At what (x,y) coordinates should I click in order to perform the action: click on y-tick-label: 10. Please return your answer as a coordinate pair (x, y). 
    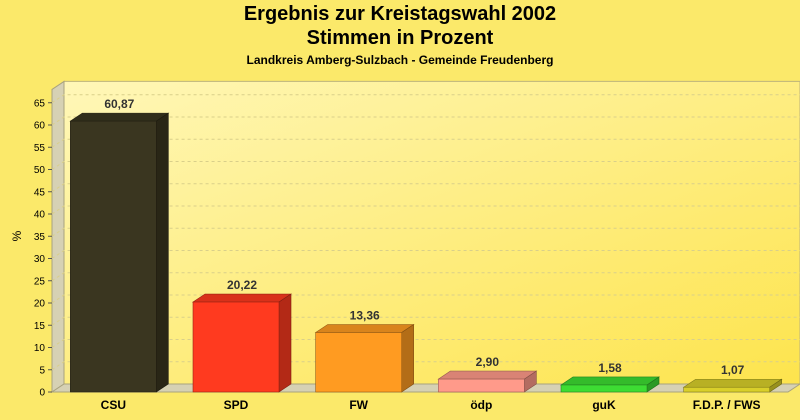
    Looking at the image, I should click on (40, 348).